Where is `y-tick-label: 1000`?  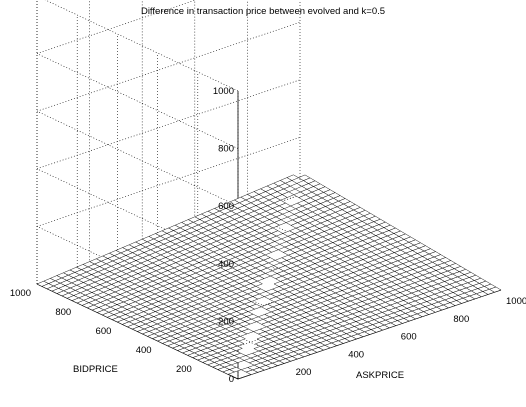 y-tick-label: 1000 is located at coordinates (20, 293).